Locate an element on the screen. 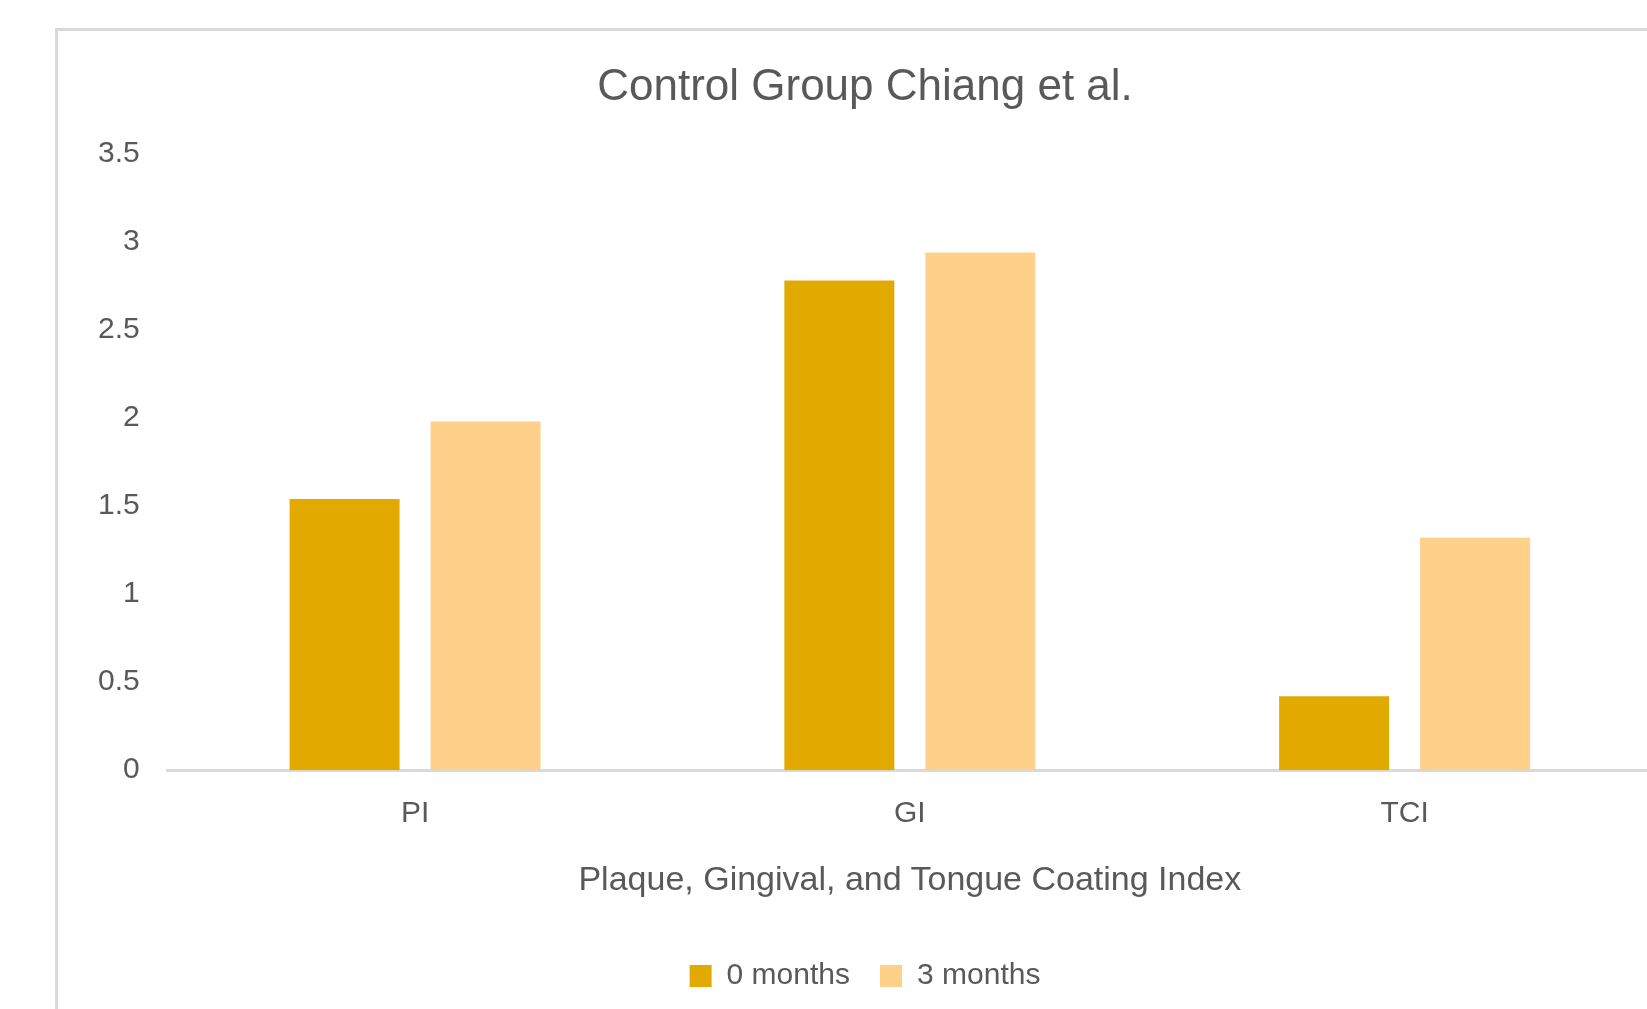 This screenshot has width=1647, height=1009. y-tick-label: 2 is located at coordinates (131, 416).